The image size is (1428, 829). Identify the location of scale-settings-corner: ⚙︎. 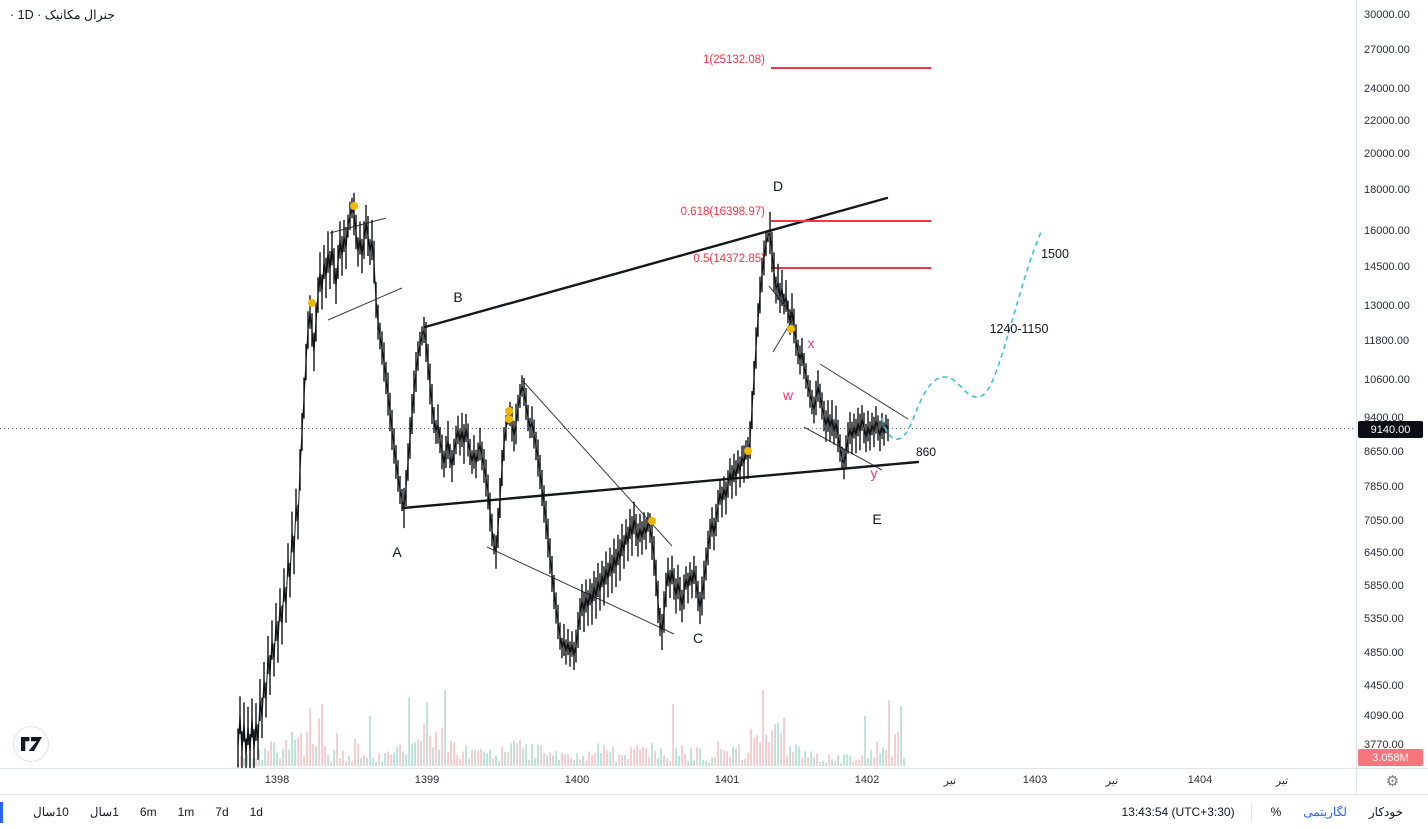
(1392, 781).